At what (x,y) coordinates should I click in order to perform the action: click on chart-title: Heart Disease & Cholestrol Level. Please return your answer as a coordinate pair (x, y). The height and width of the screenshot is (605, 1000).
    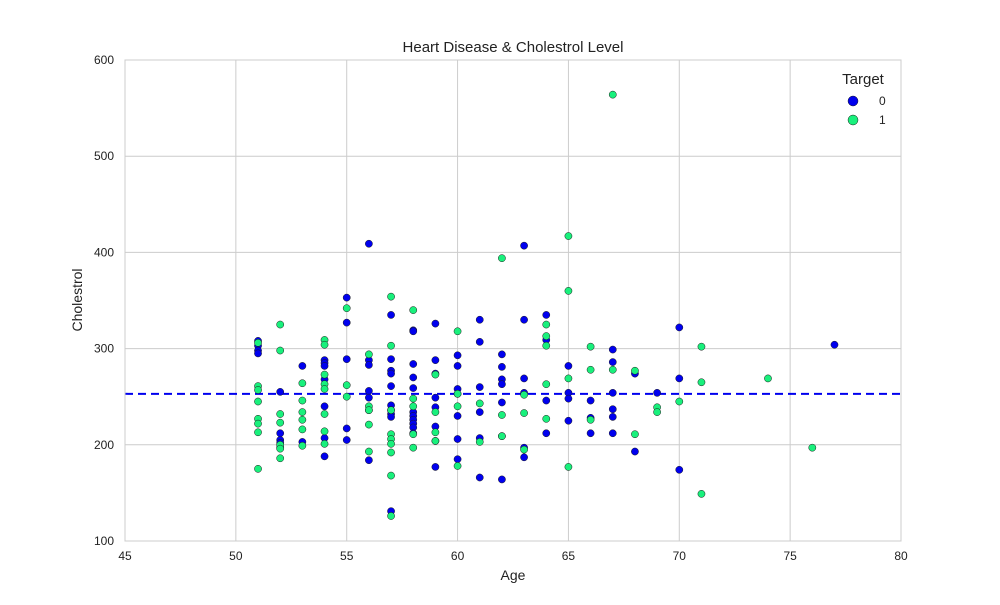
    Looking at the image, I should click on (513, 47).